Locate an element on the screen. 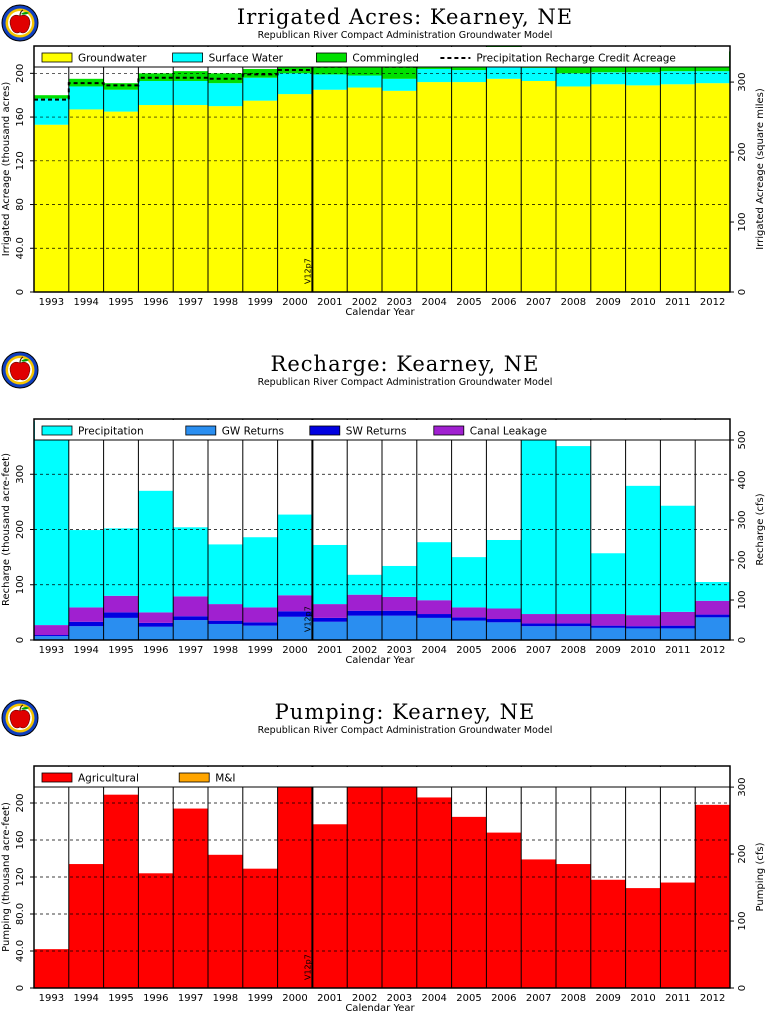 This screenshot has height=1024, width=768. bar-sw-returns-2000 is located at coordinates (295, 614).